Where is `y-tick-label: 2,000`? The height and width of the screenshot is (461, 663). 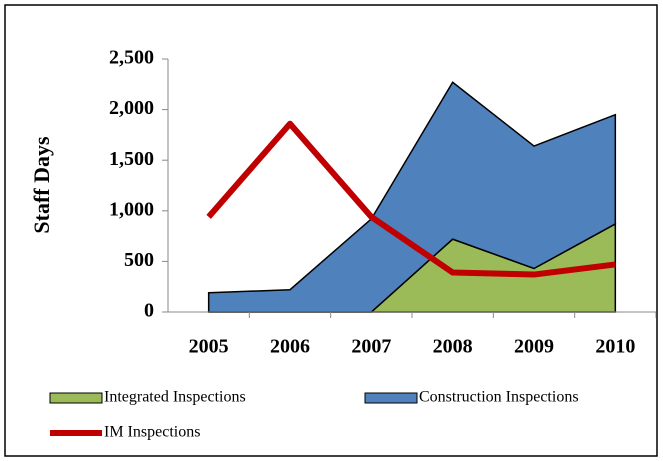
y-tick-label: 2,000 is located at coordinates (131, 108).